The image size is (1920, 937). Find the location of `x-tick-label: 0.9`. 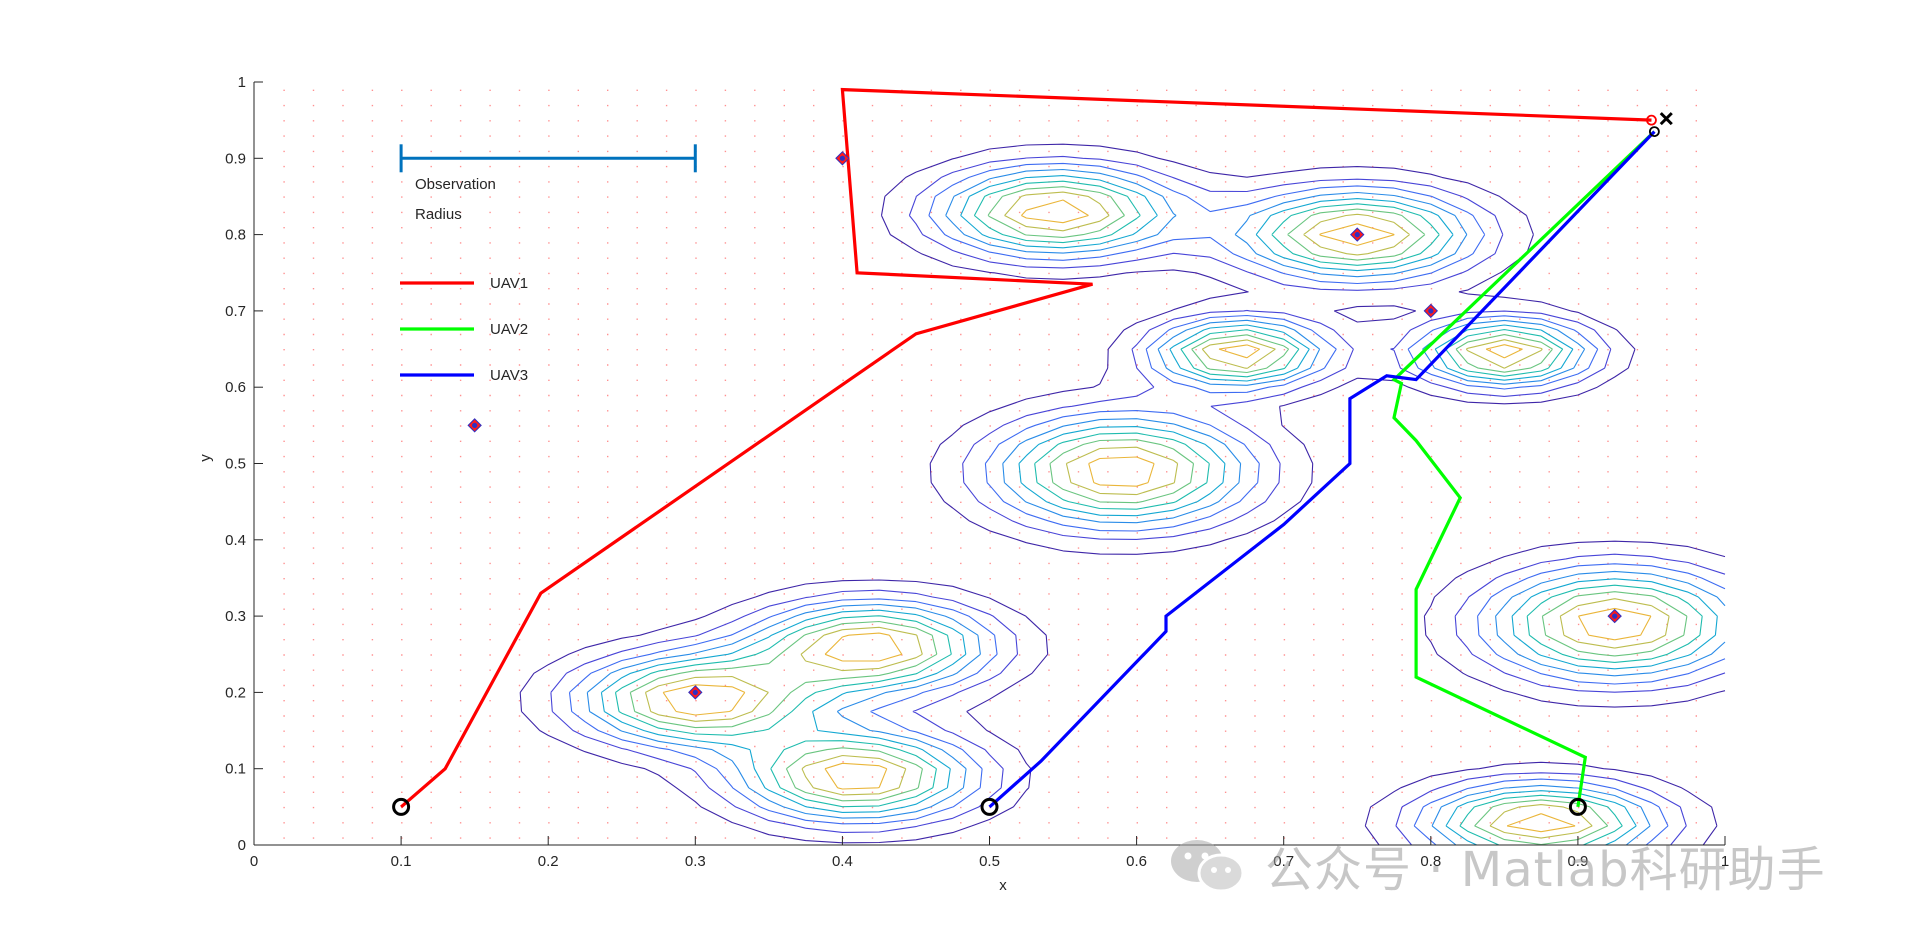

x-tick-label: 0.9 is located at coordinates (1577, 861).